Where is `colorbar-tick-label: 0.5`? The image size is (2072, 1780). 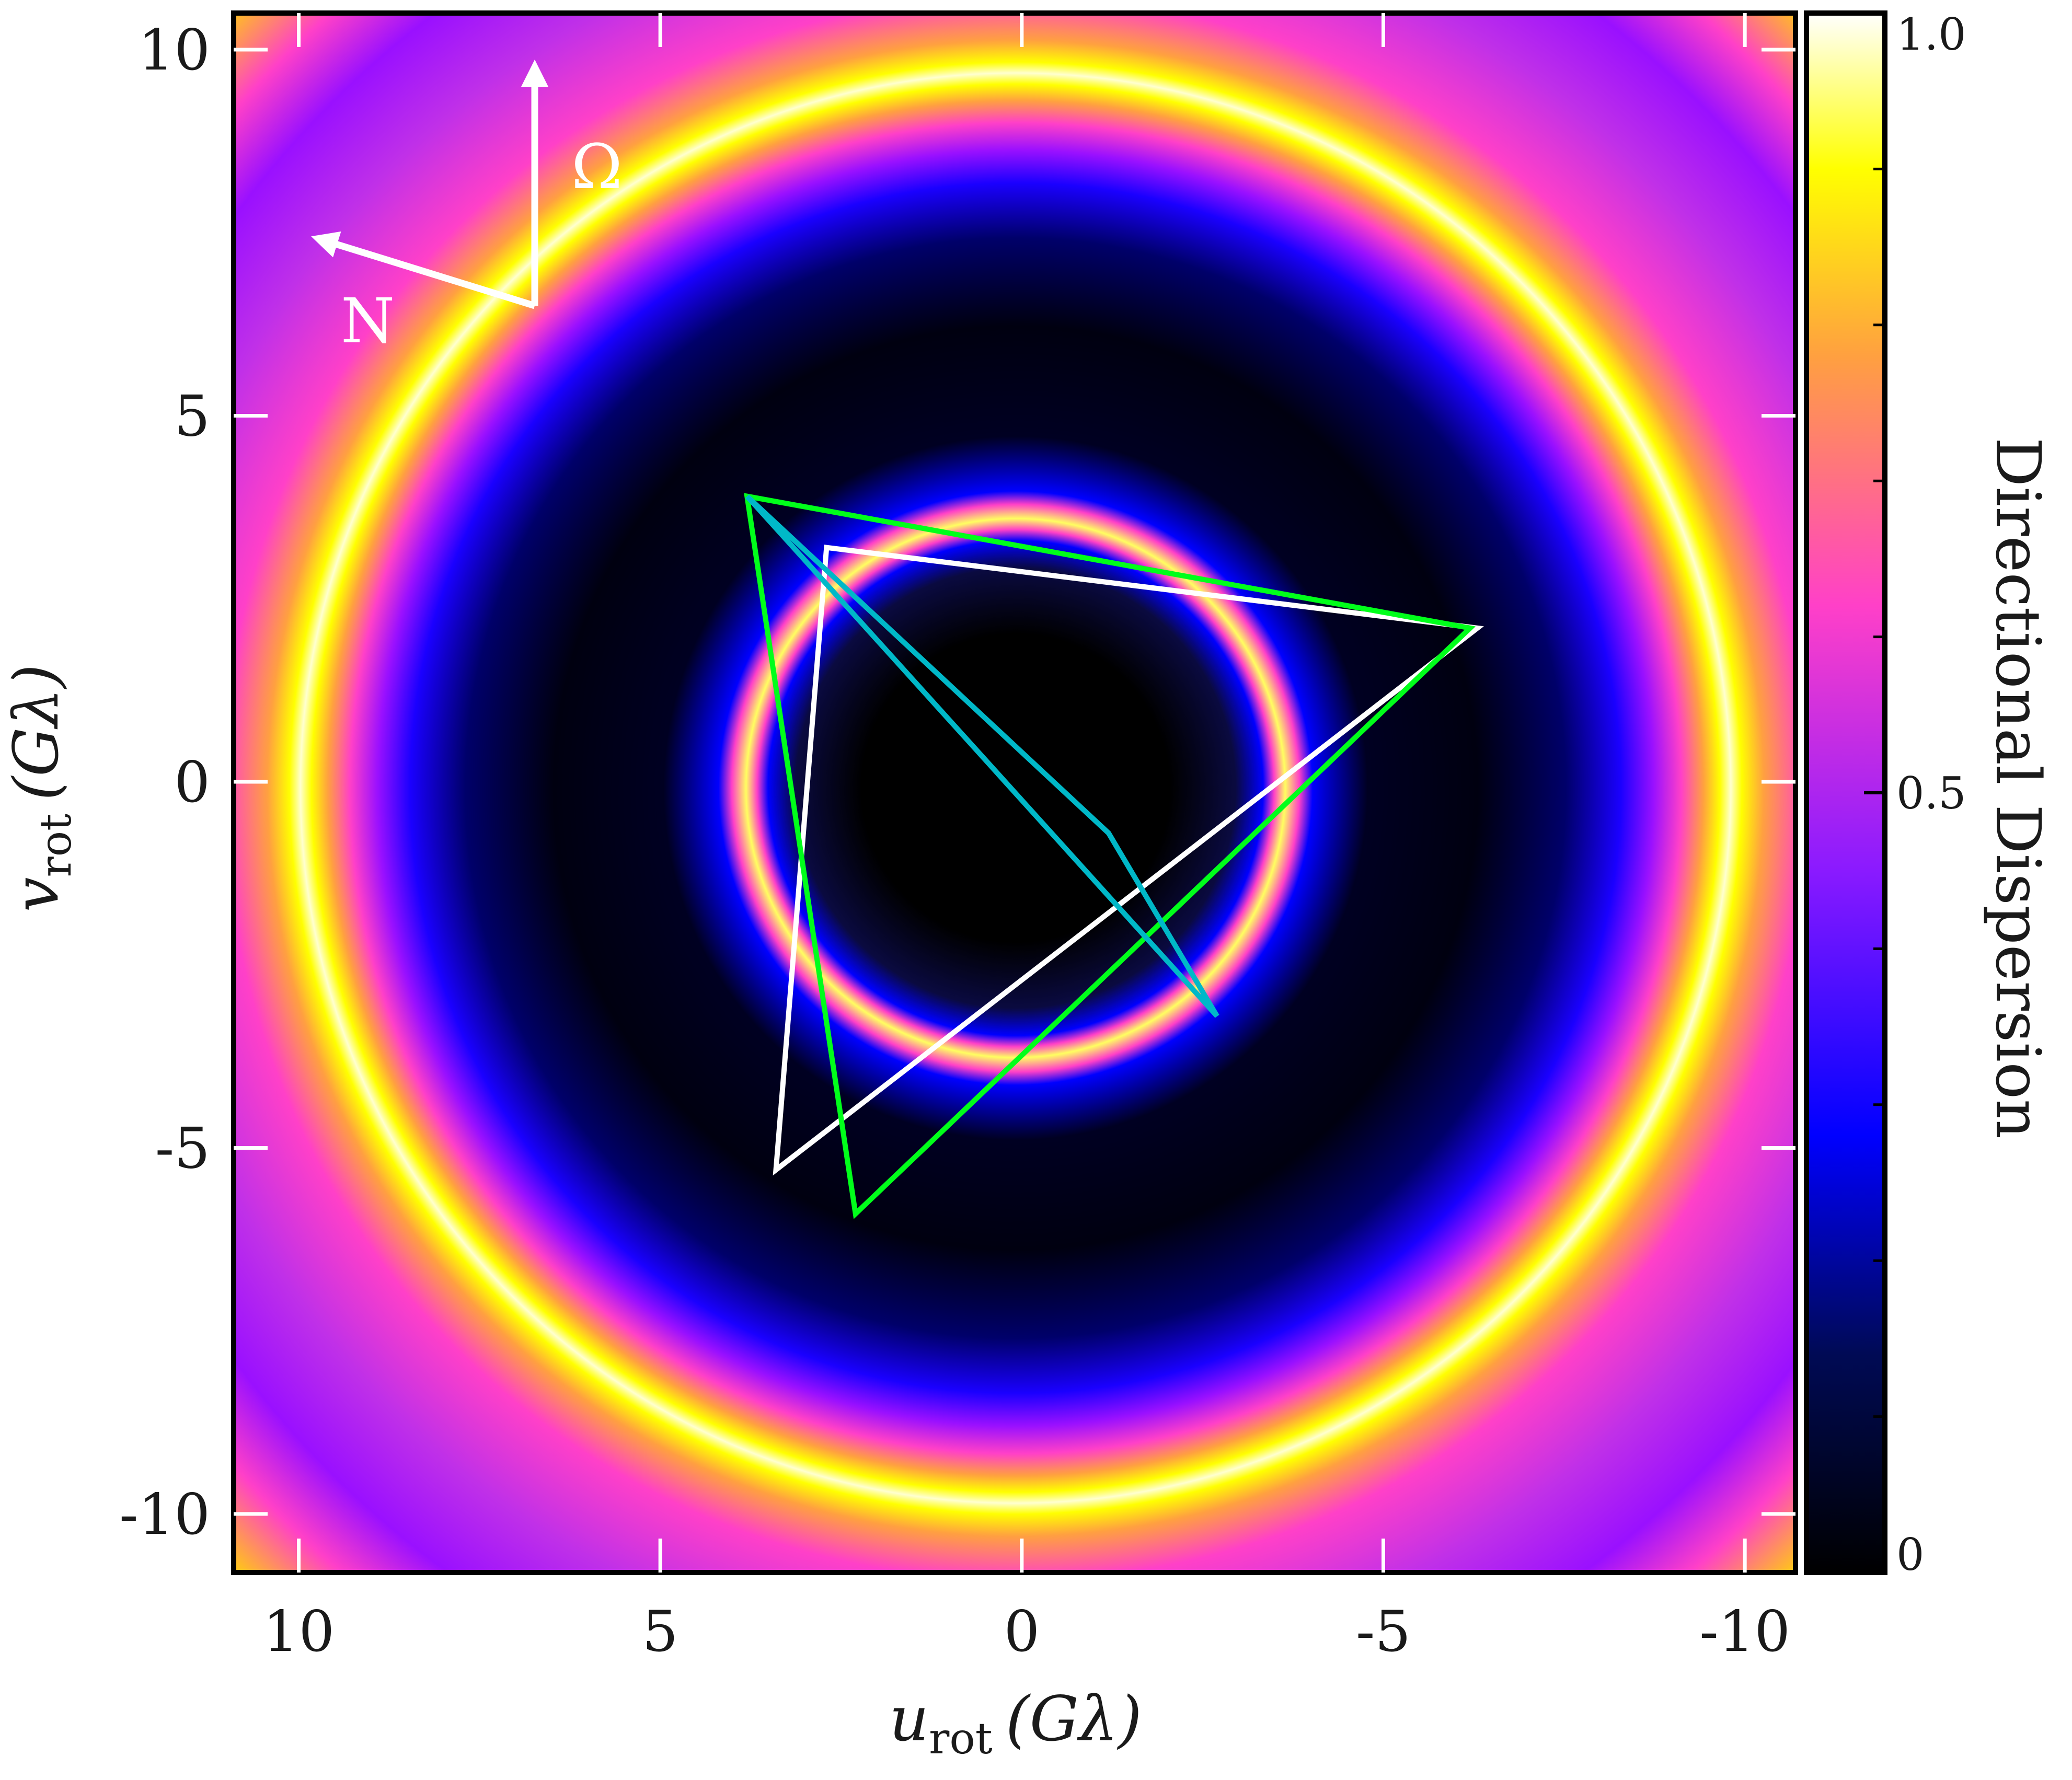
colorbar-tick-label: 0.5 is located at coordinates (1931, 793).